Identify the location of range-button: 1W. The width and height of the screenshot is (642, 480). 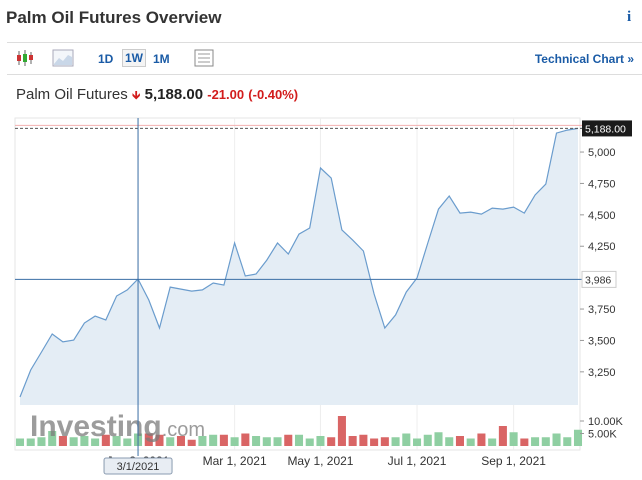
(134, 58).